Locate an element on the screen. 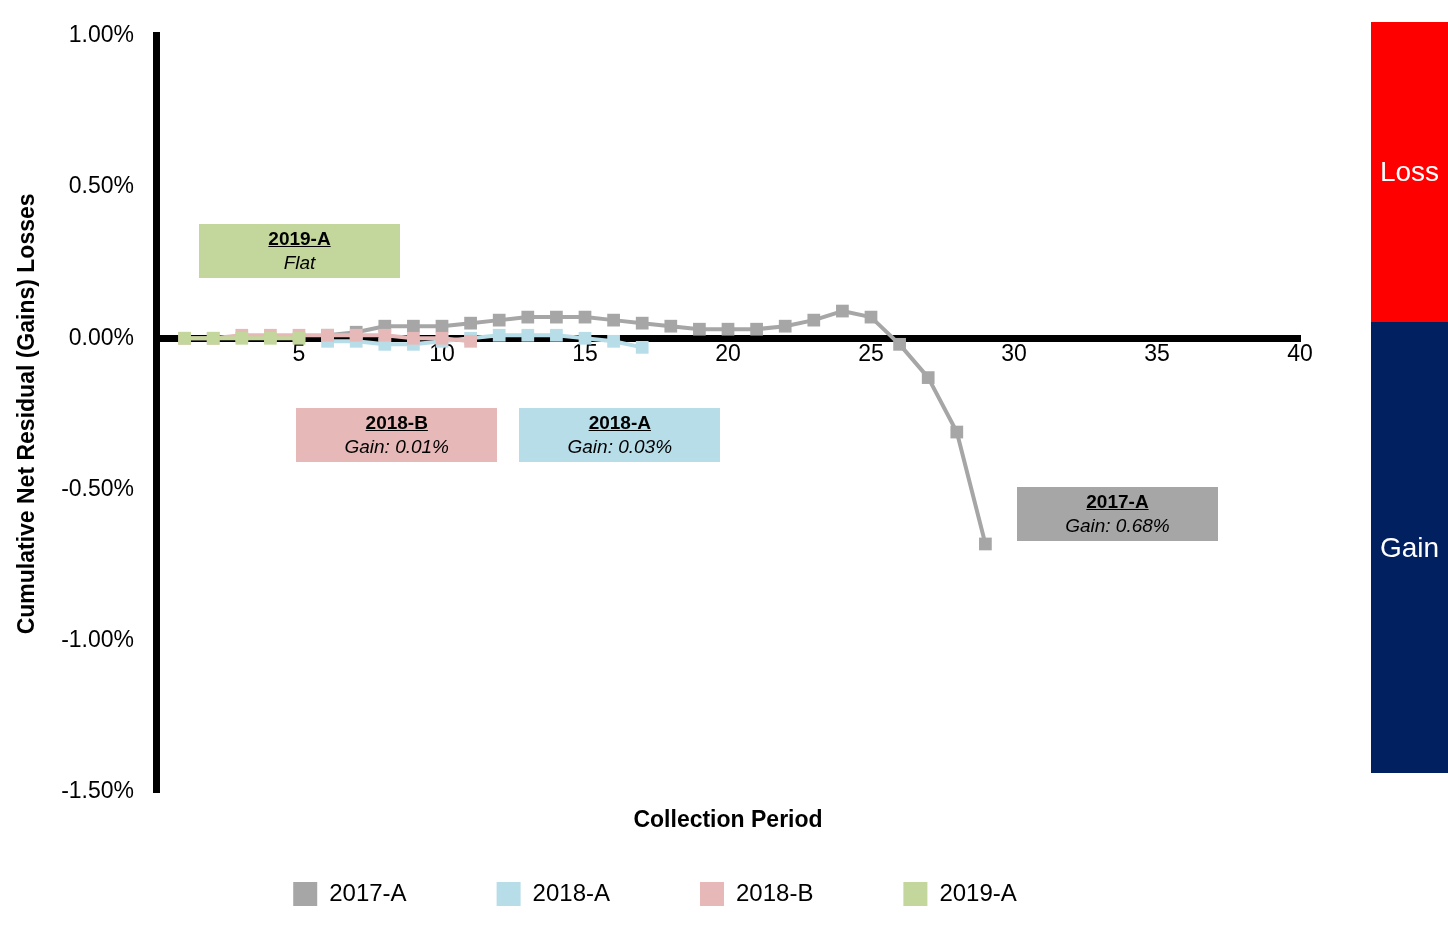 The width and height of the screenshot is (1448, 936). y-axis-title: Cumulative Net Residual (Gains) Losses is located at coordinates (26, 414).